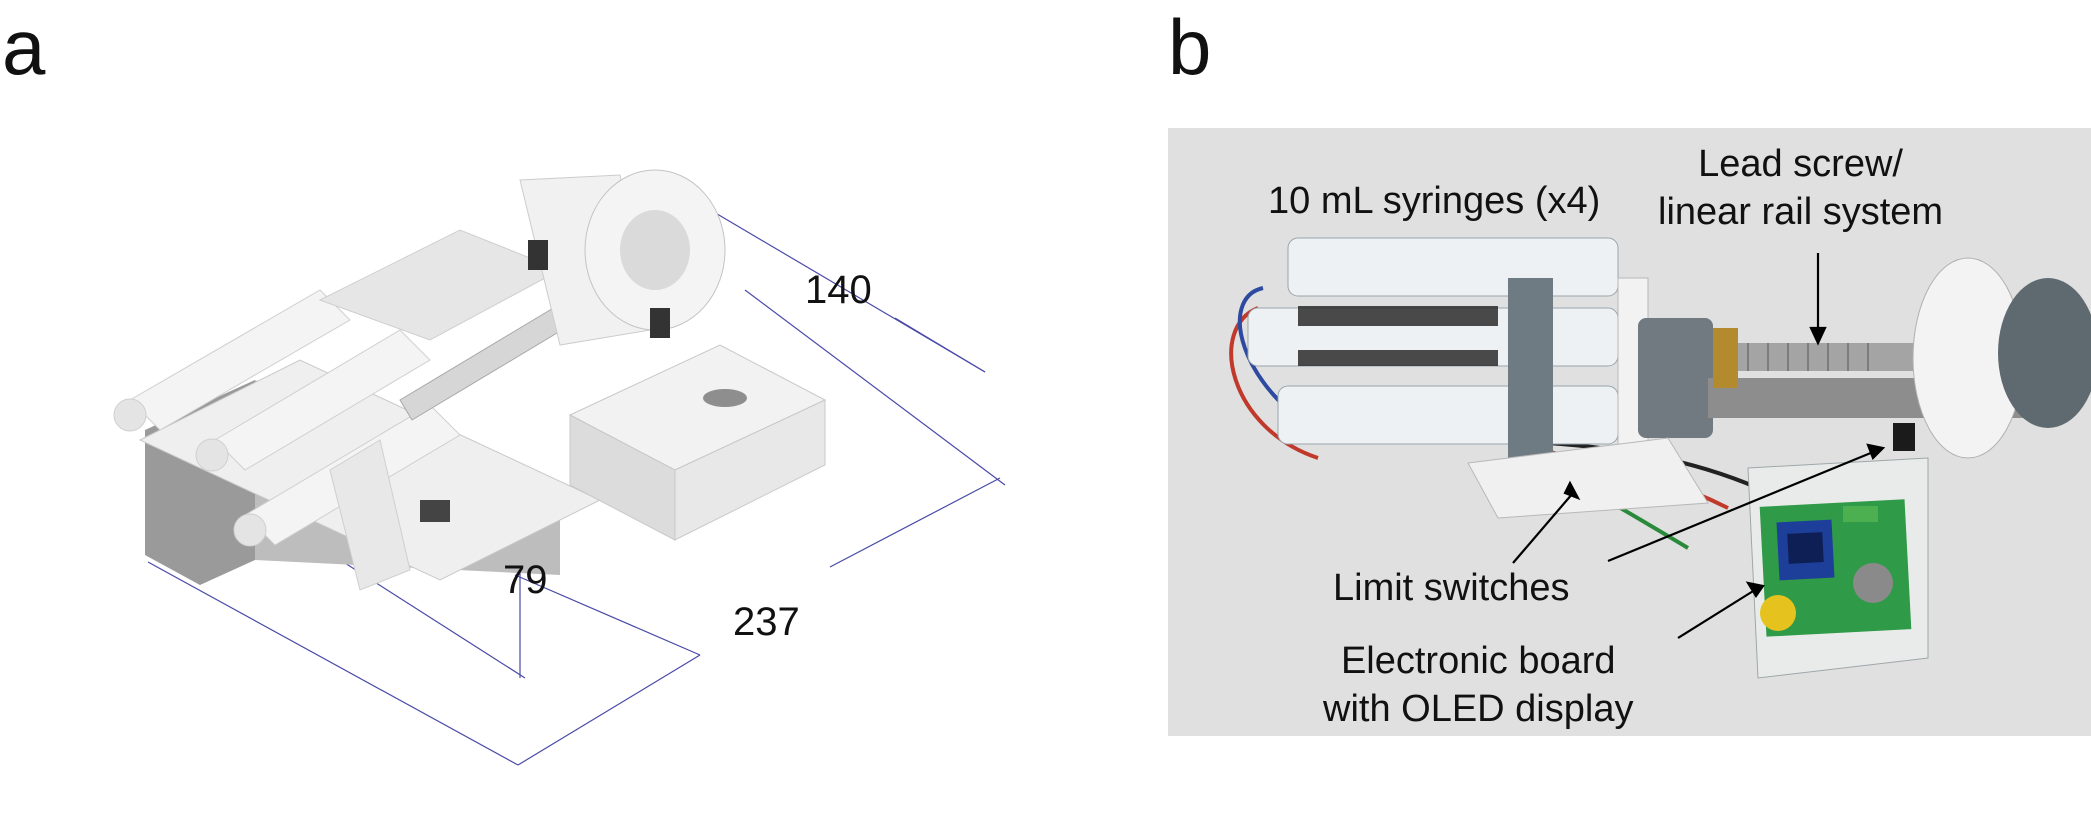  What do you see at coordinates (1451, 588) in the screenshot?
I see `callout-limit-switches: Limit switches` at bounding box center [1451, 588].